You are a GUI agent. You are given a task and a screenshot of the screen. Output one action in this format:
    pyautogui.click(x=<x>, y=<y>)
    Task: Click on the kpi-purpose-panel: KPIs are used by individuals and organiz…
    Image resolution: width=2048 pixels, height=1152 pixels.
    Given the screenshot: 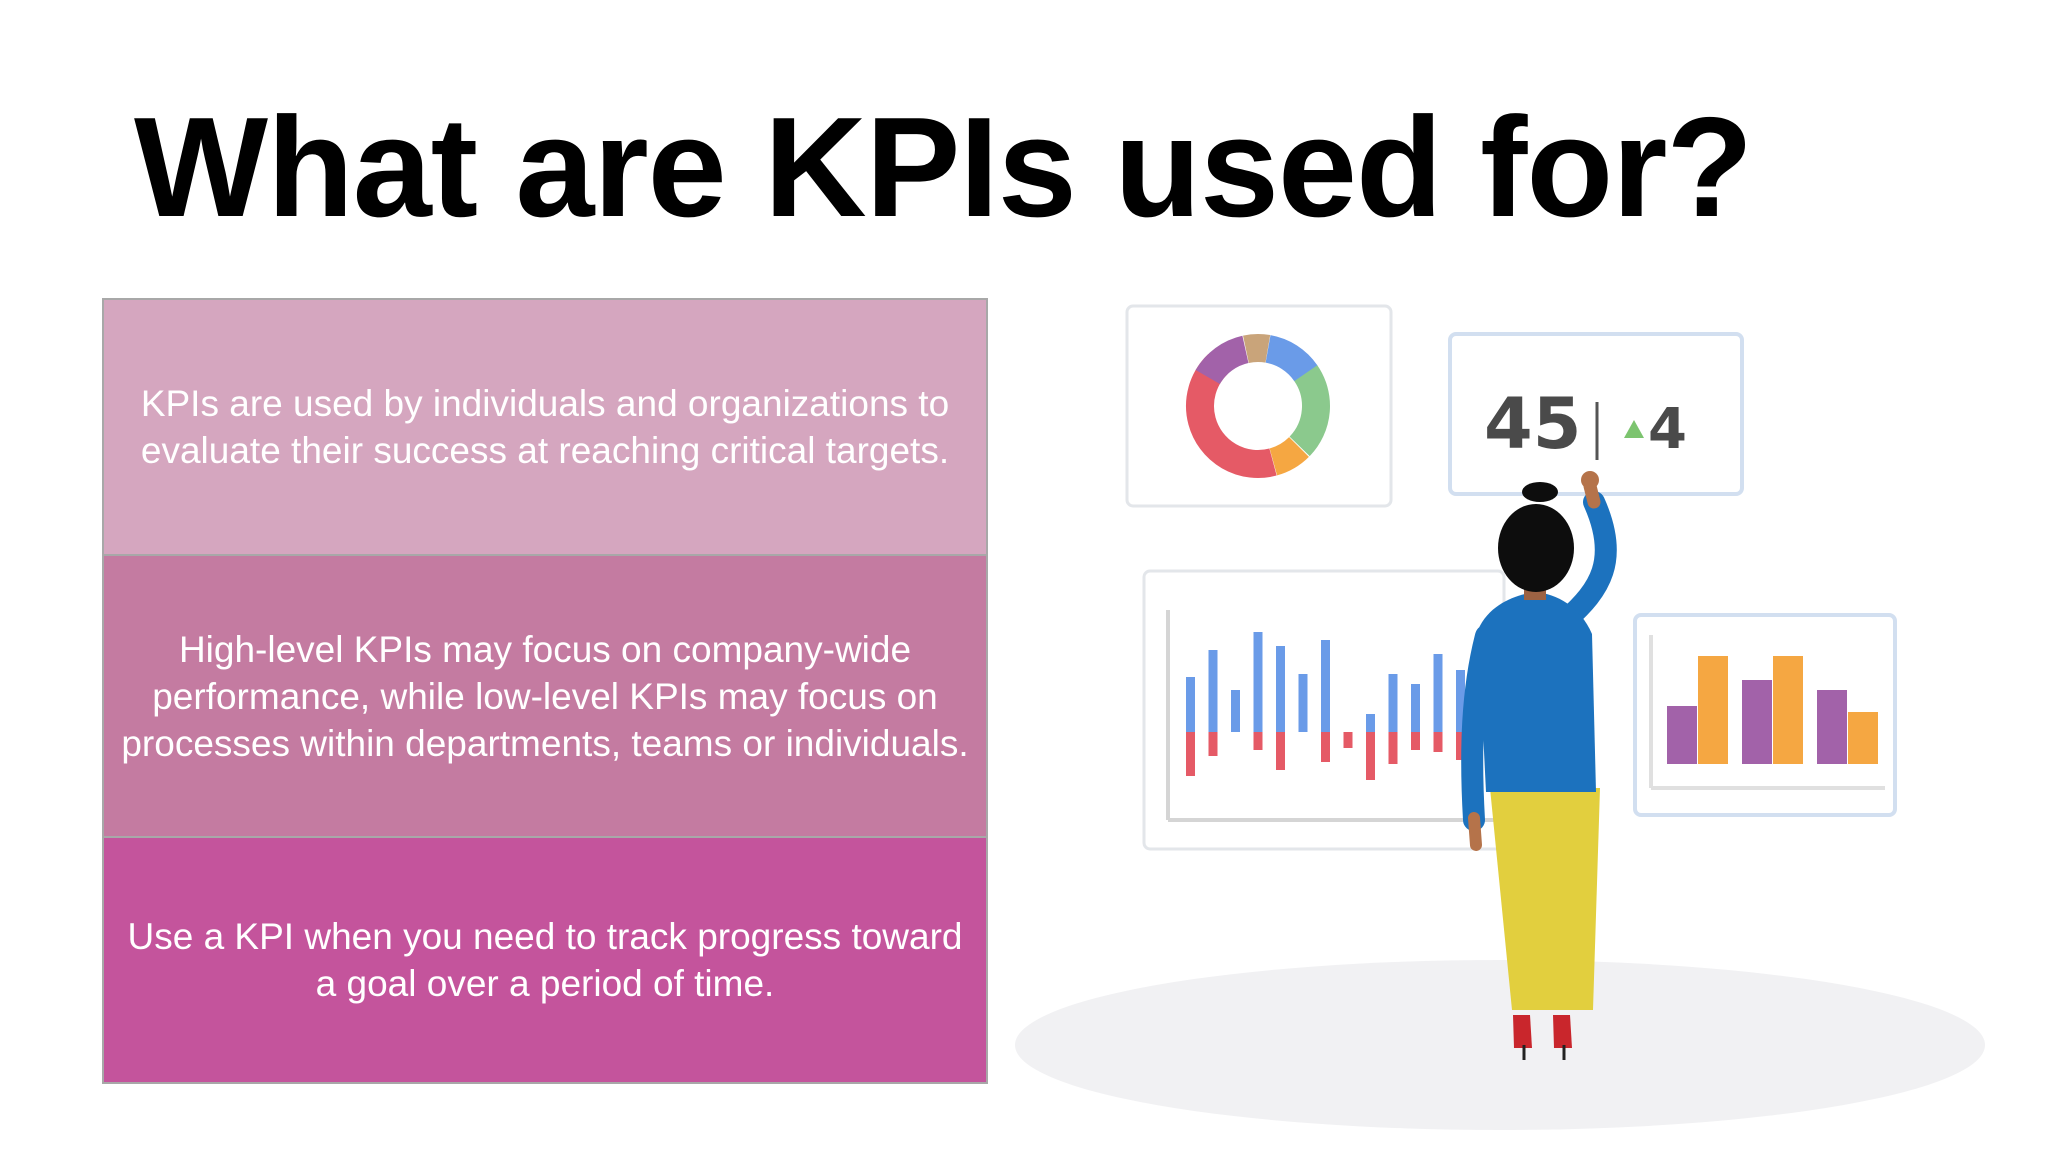 What is the action you would take?
    pyautogui.click(x=545, y=427)
    